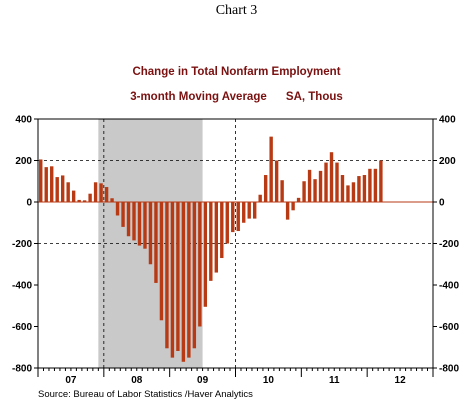 This screenshot has width=473, height=407. What do you see at coordinates (334, 380) in the screenshot?
I see `x-tick-label: 11` at bounding box center [334, 380].